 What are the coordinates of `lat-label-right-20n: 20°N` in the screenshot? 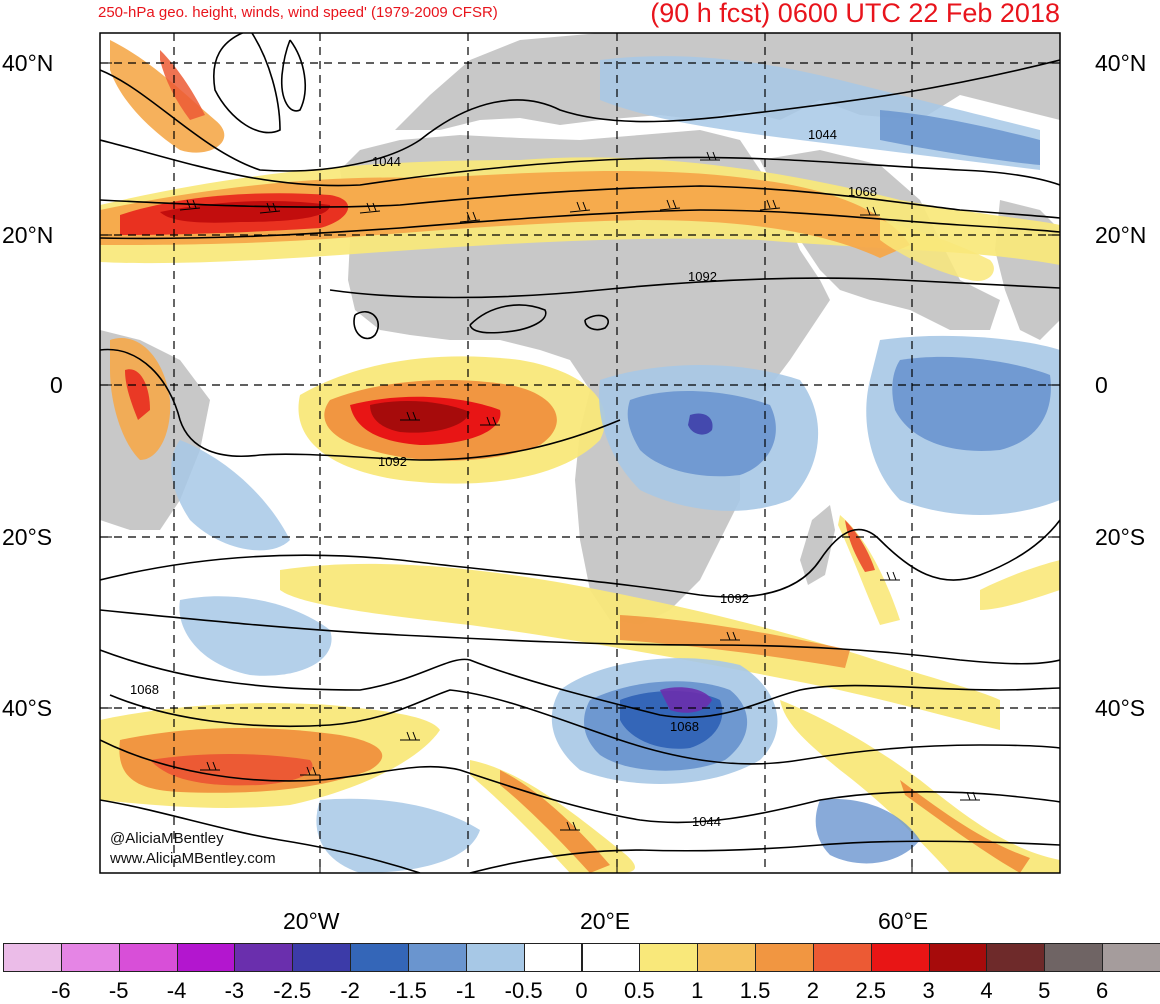 It's located at (1121, 235).